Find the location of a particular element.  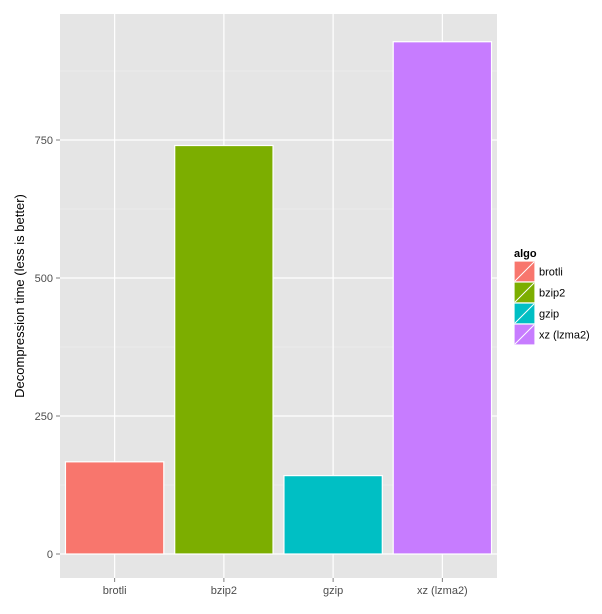

y-axis-title: Decompression time (less is better) is located at coordinates (19, 296).